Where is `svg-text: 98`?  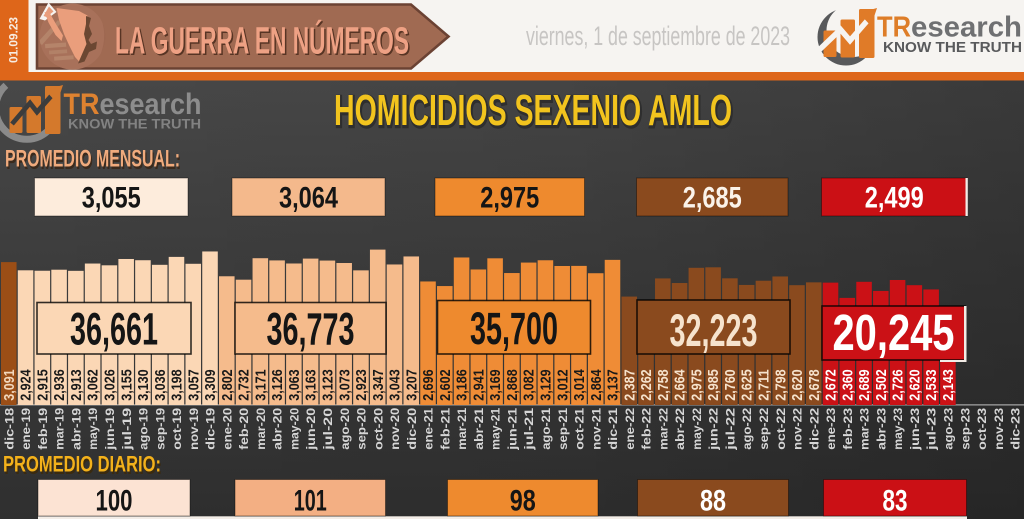 svg-text: 98 is located at coordinates (523, 501).